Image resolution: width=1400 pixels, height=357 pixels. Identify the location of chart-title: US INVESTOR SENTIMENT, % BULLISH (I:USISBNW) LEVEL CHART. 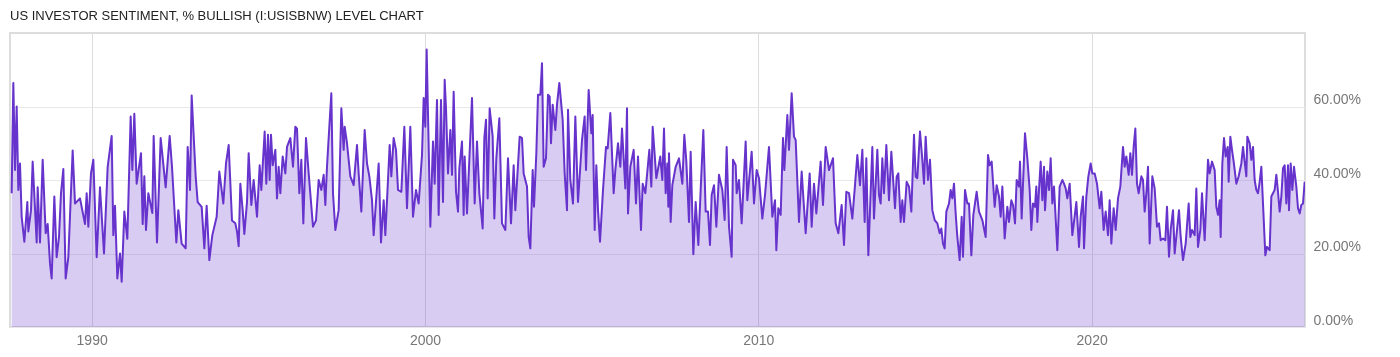
(217, 15).